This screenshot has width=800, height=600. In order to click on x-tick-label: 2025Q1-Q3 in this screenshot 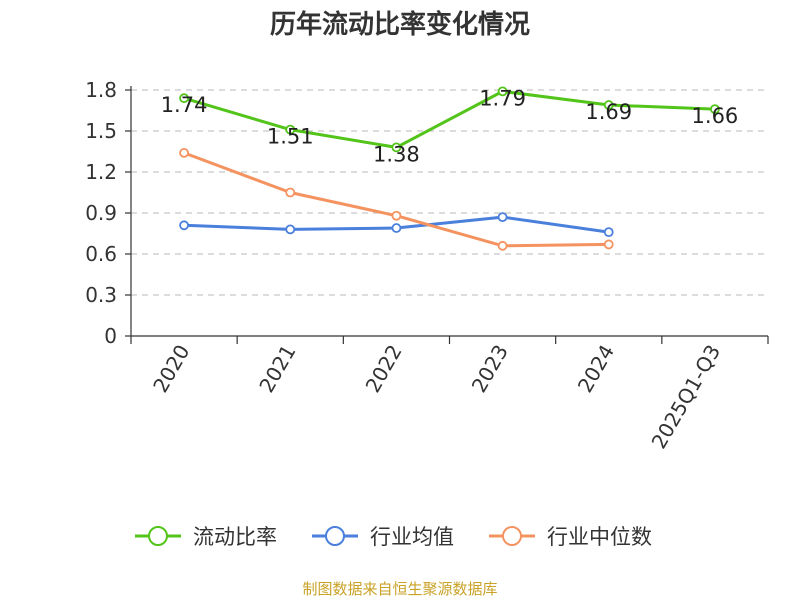, I will do `click(686, 397)`.